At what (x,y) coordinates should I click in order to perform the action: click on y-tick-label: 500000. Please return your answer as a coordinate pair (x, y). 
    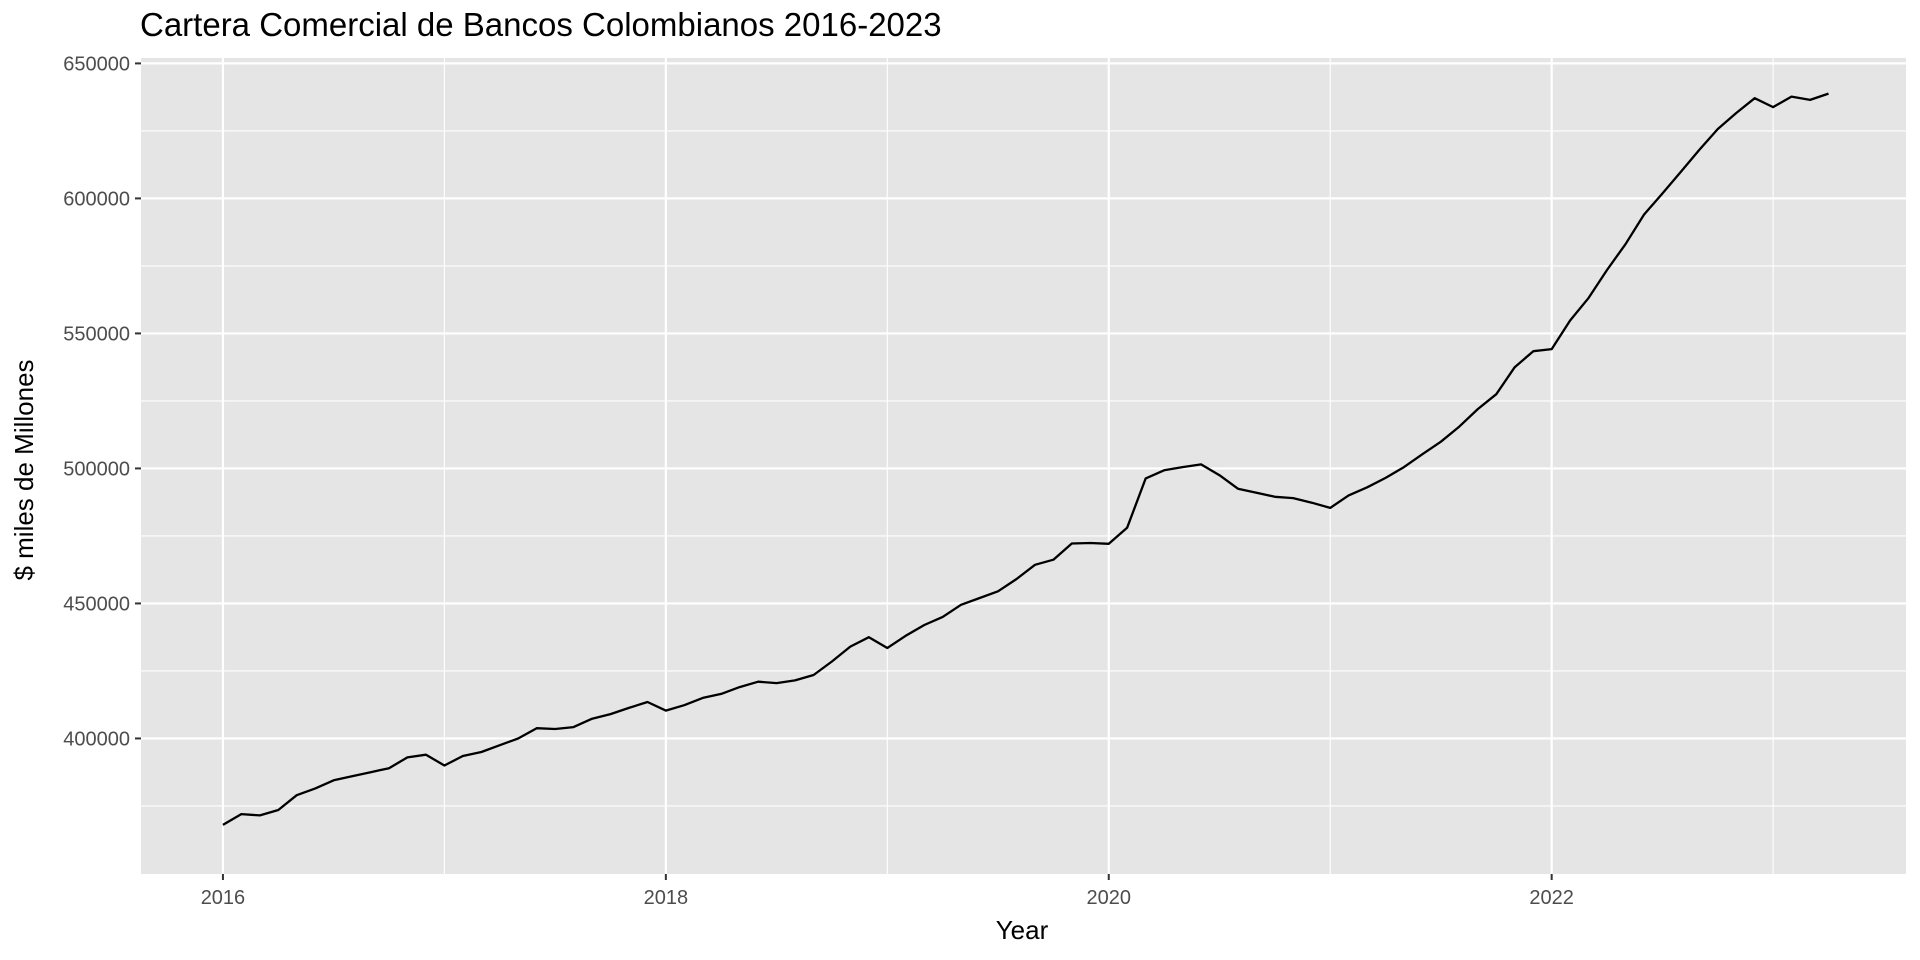
    Looking at the image, I should click on (96, 469).